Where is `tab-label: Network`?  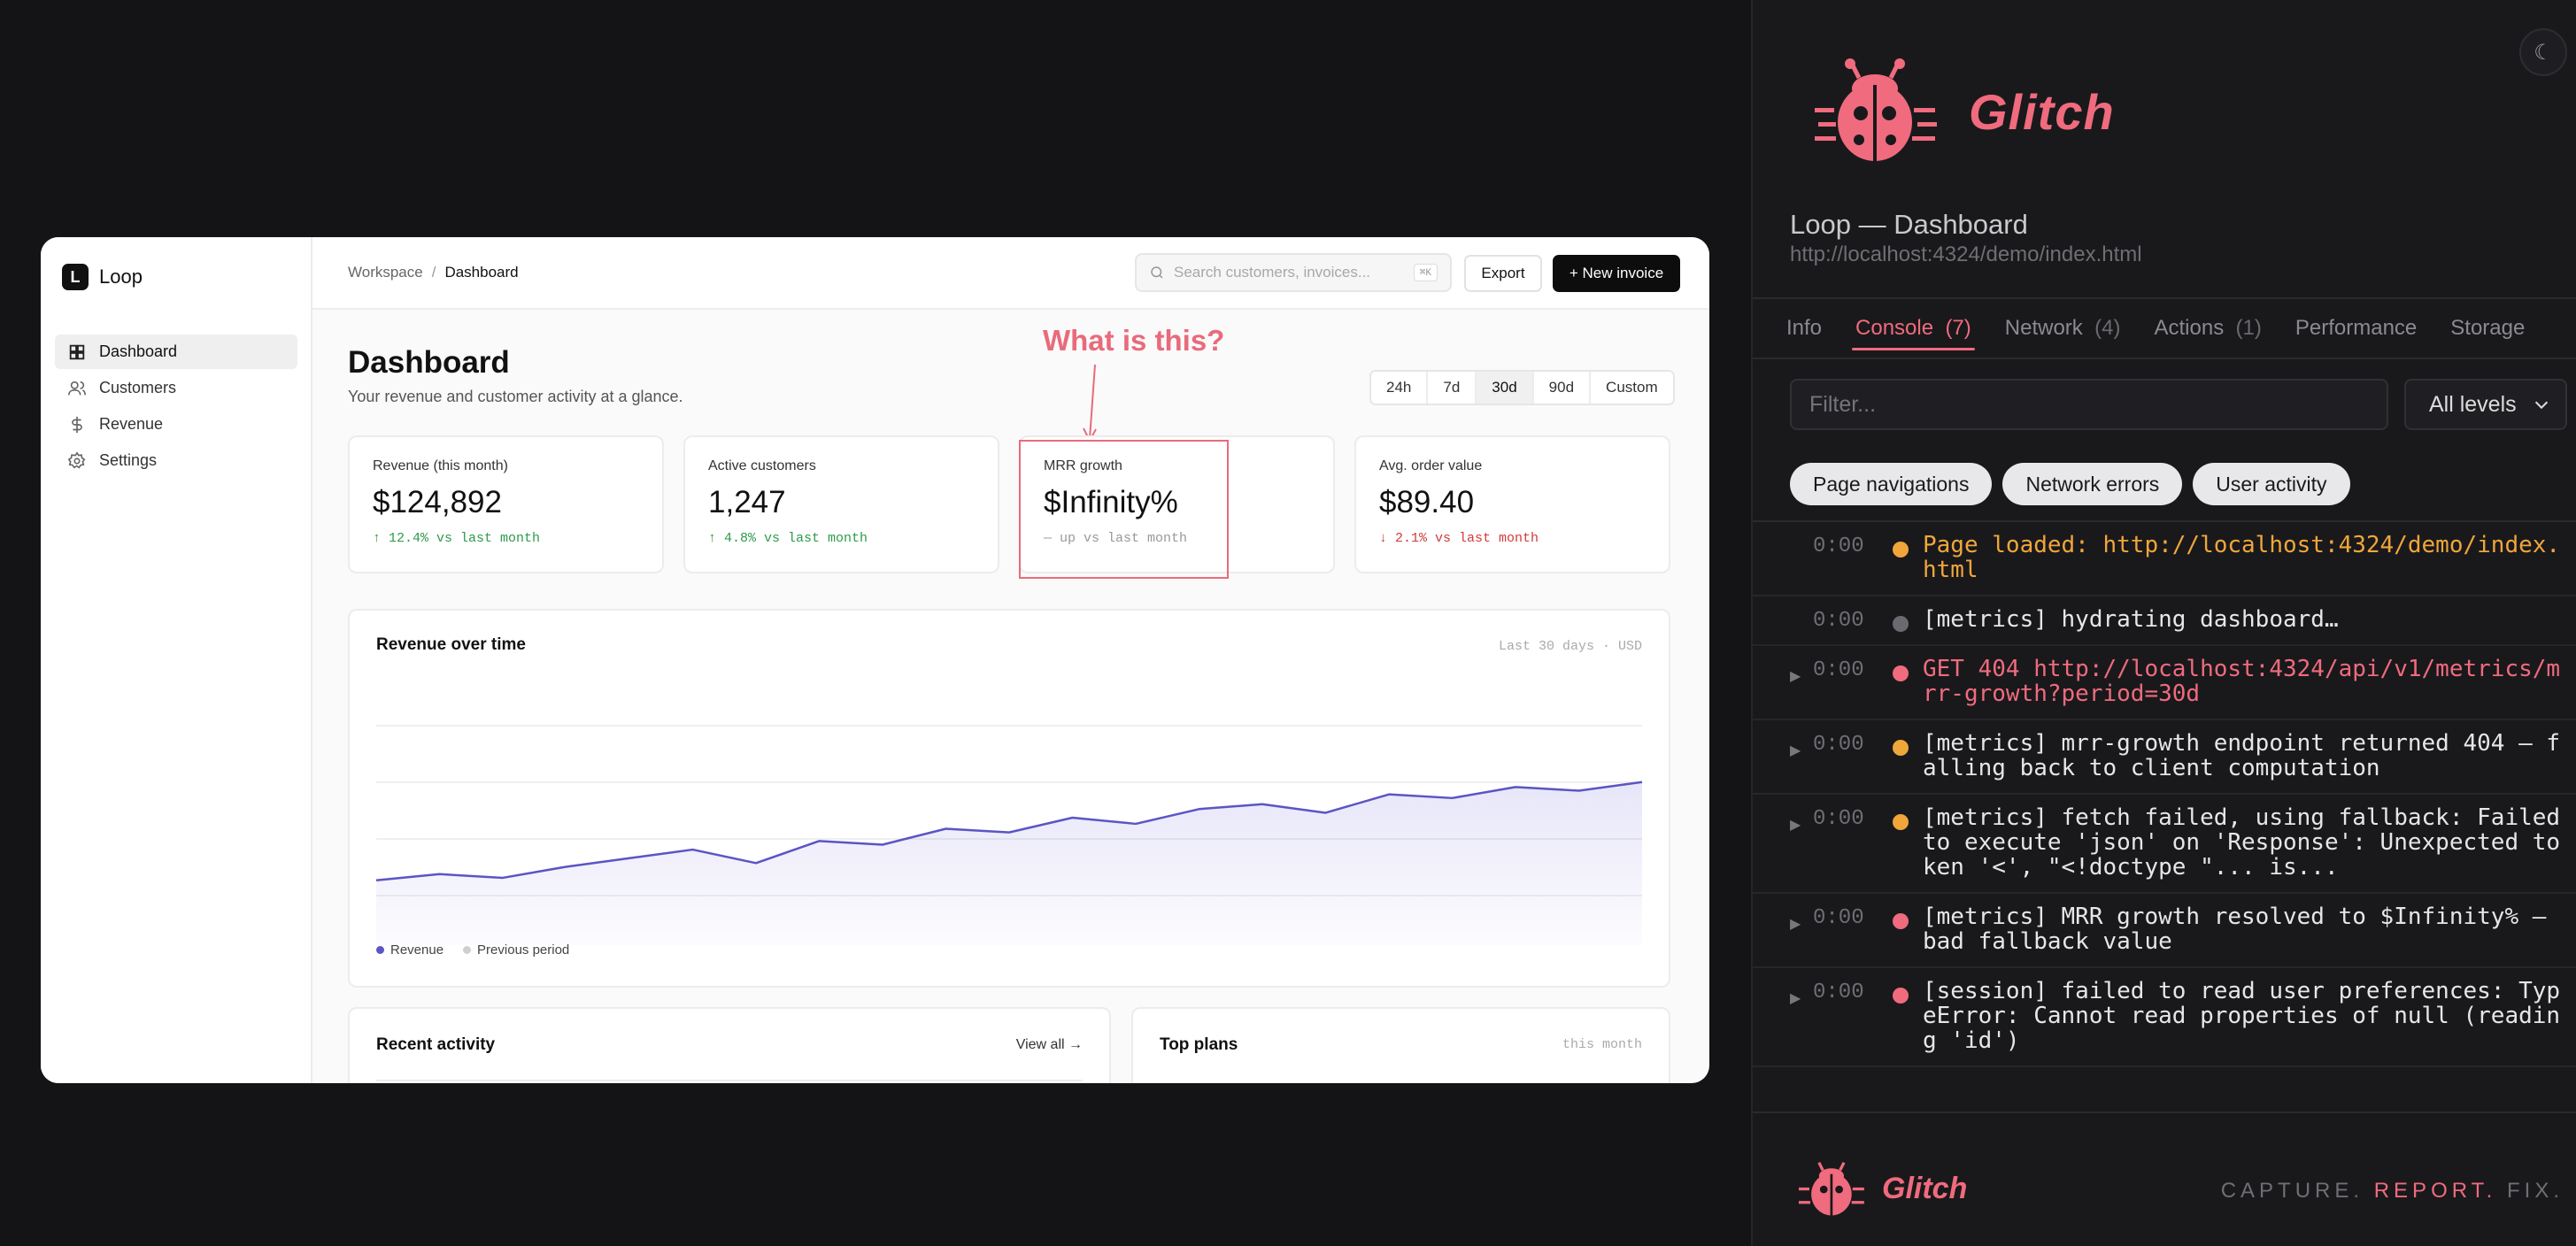 tab-label: Network is located at coordinates (2043, 328).